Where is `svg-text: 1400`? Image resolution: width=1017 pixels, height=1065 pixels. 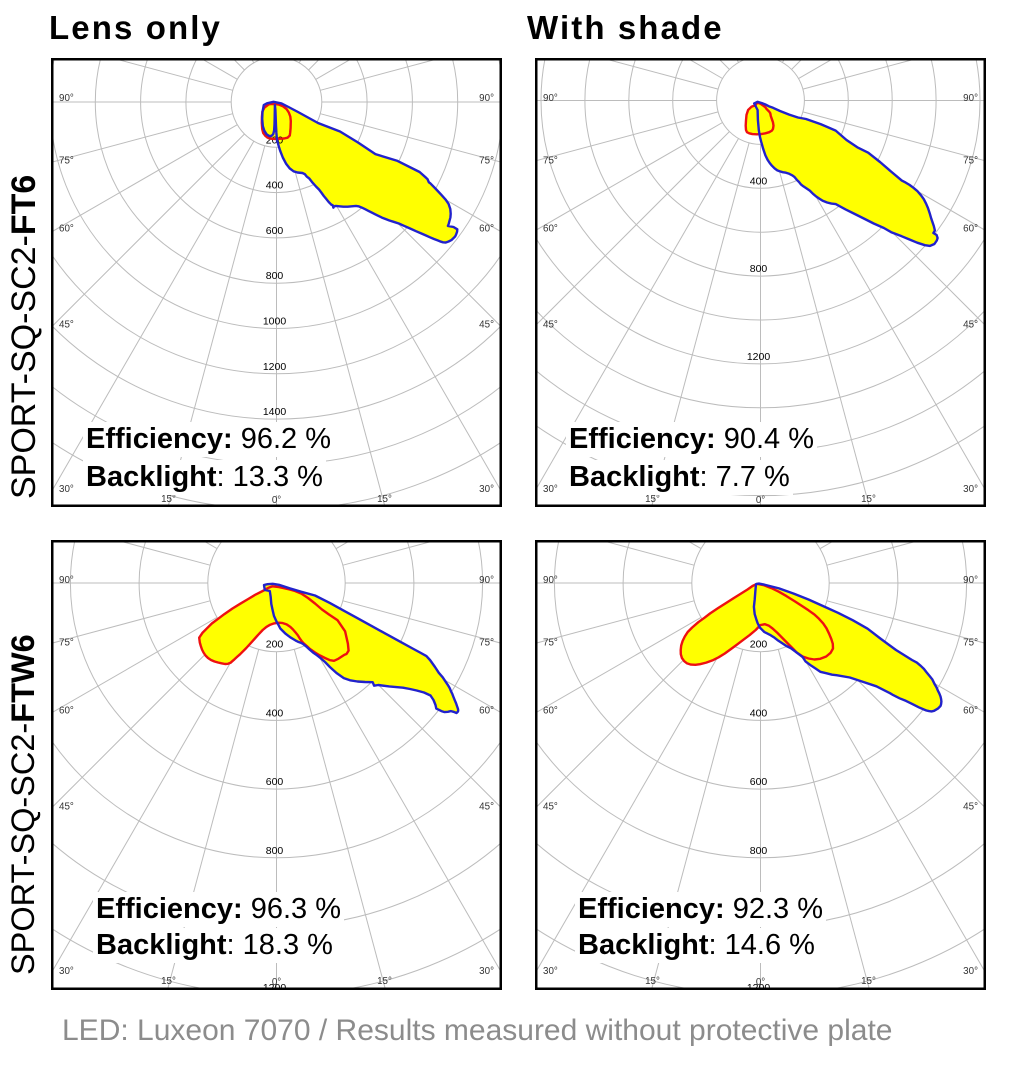 svg-text: 1400 is located at coordinates (275, 412).